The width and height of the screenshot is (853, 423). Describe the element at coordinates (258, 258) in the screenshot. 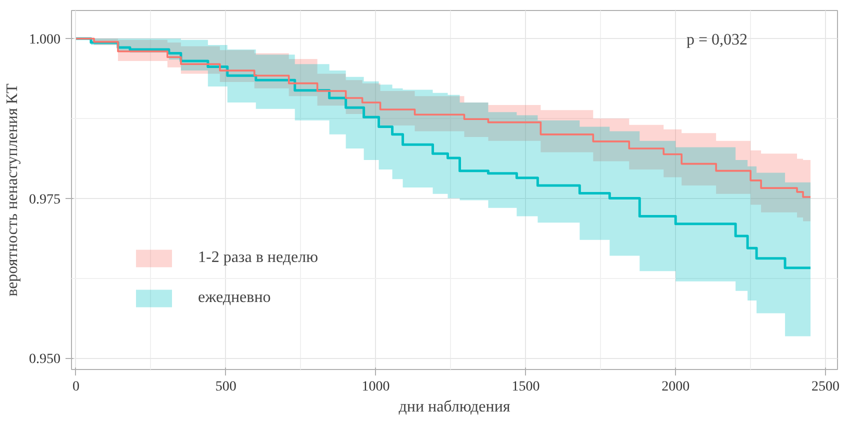

I see `legend-label: 1-2 раза в неделю` at that location.